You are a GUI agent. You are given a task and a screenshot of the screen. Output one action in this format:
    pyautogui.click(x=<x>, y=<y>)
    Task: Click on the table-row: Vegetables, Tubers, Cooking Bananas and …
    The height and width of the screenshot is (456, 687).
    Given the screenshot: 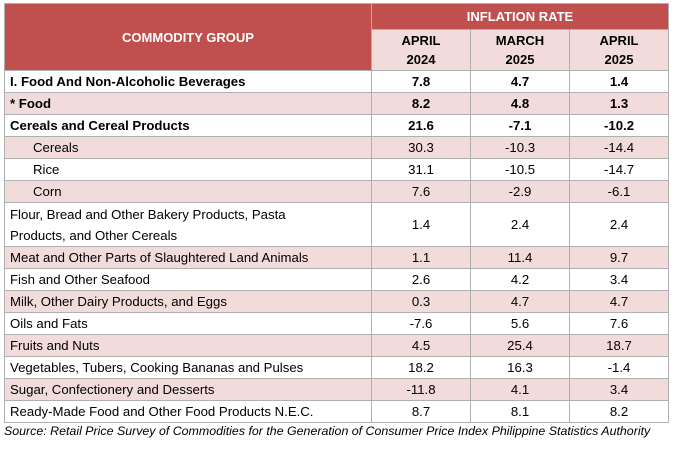 What is the action you would take?
    pyautogui.click(x=337, y=367)
    